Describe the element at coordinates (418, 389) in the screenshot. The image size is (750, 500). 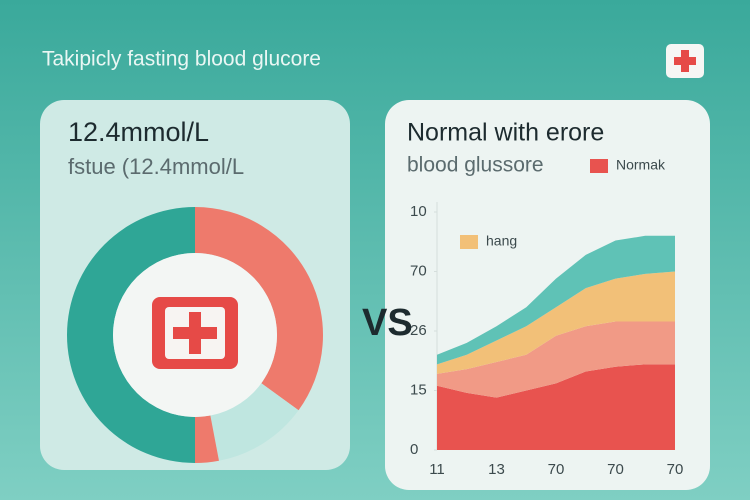
I see `y-tick-label: 15` at that location.